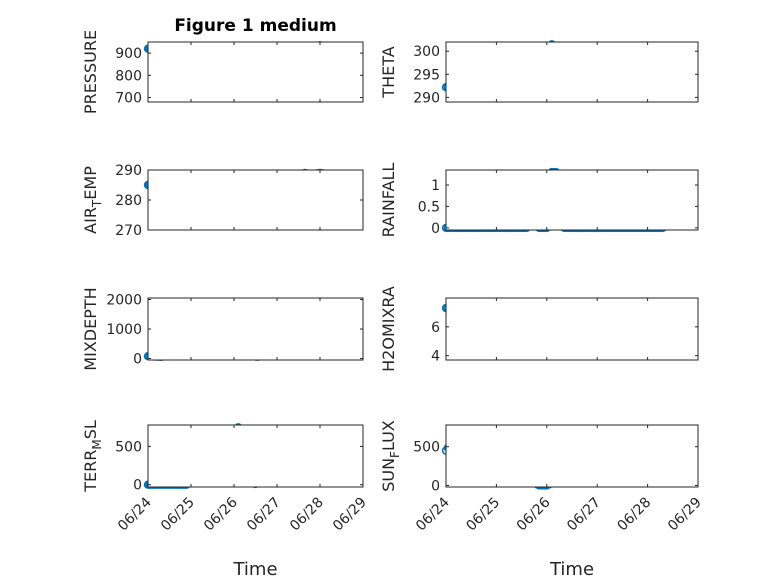  What do you see at coordinates (426, 52) in the screenshot?
I see `y-tick-label: 300` at bounding box center [426, 52].